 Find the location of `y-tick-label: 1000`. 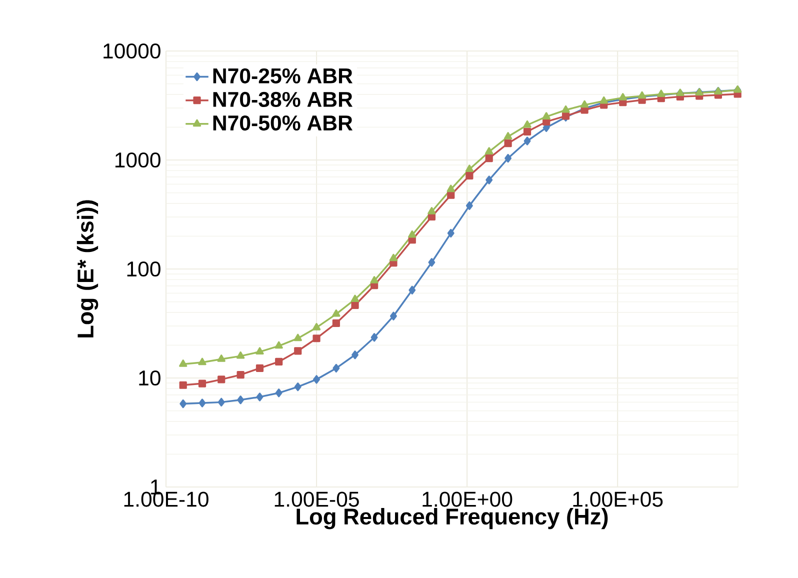

y-tick-label: 1000 is located at coordinates (137, 160).